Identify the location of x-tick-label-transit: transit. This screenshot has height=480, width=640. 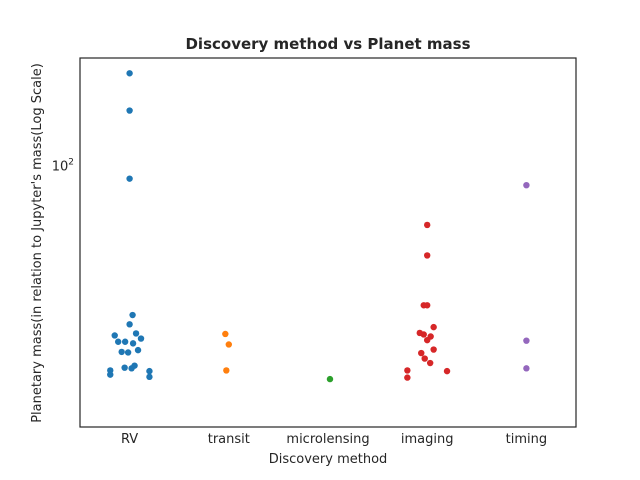
(229, 439).